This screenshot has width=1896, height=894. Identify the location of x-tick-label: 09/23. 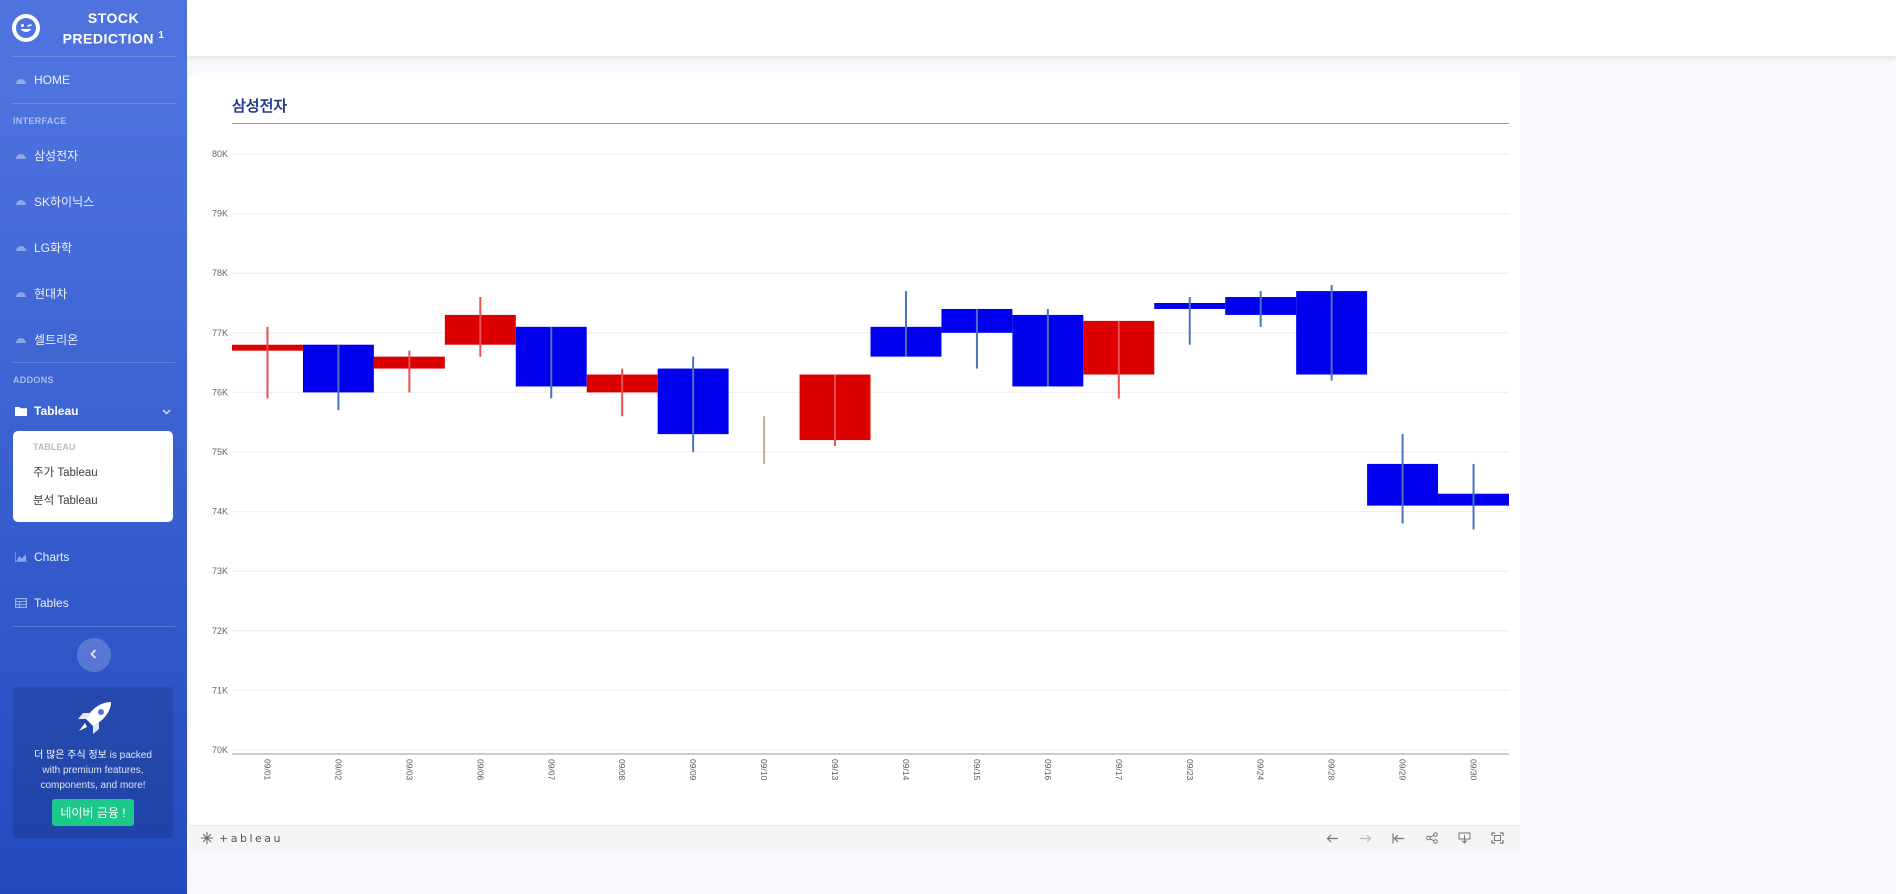
(1190, 770).